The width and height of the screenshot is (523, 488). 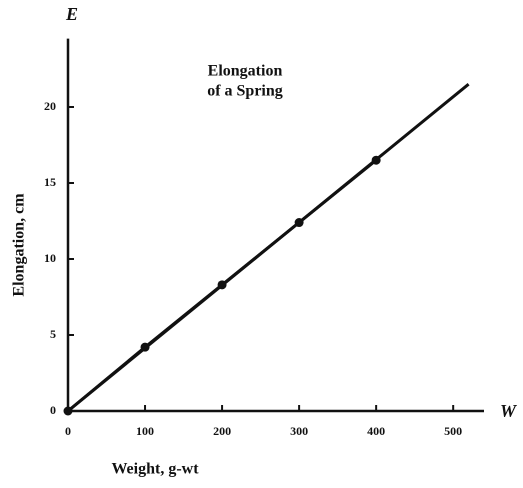 I want to click on y-tick-label: 0, so click(x=53, y=410).